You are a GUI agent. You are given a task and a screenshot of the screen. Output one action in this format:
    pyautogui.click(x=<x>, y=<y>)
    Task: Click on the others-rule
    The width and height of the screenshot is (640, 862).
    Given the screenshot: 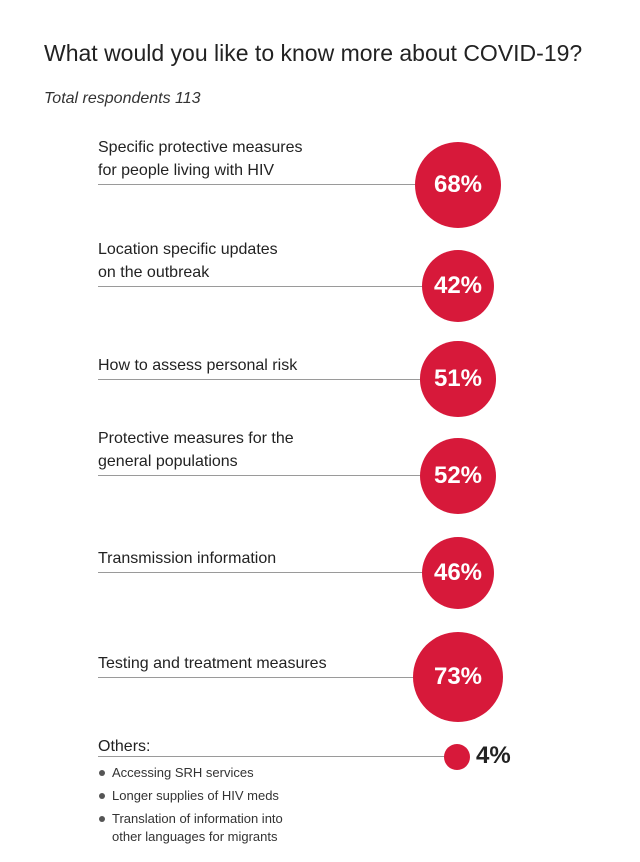 What is the action you would take?
    pyautogui.click(x=273, y=756)
    